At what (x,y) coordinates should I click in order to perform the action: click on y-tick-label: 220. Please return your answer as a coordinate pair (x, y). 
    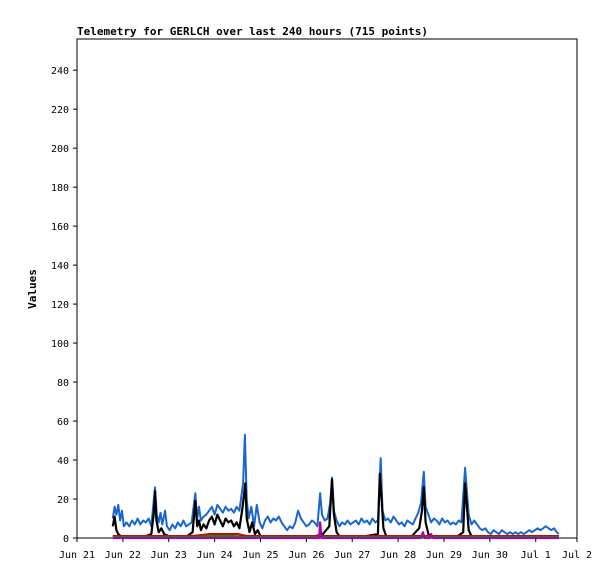
    Looking at the image, I should click on (60, 110).